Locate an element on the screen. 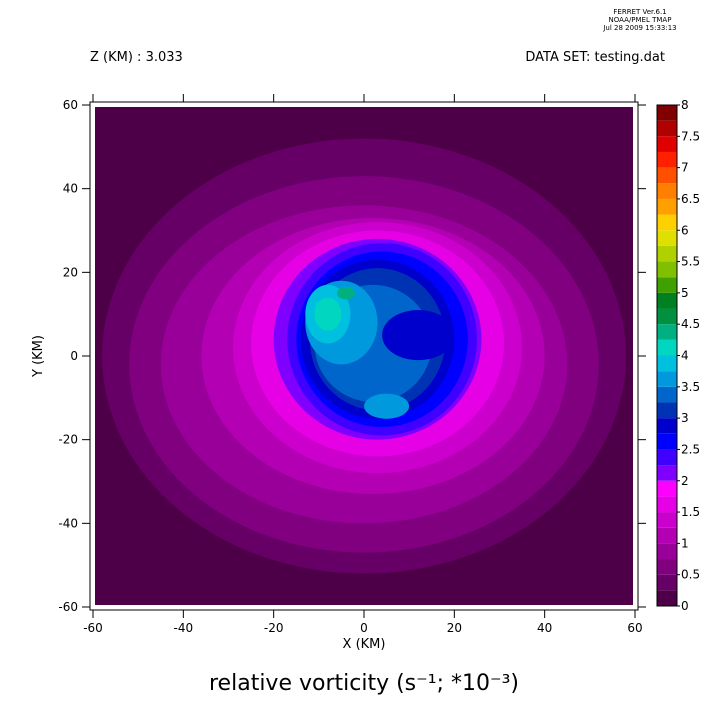  y-tick-label: -20 is located at coordinates (68, 440).